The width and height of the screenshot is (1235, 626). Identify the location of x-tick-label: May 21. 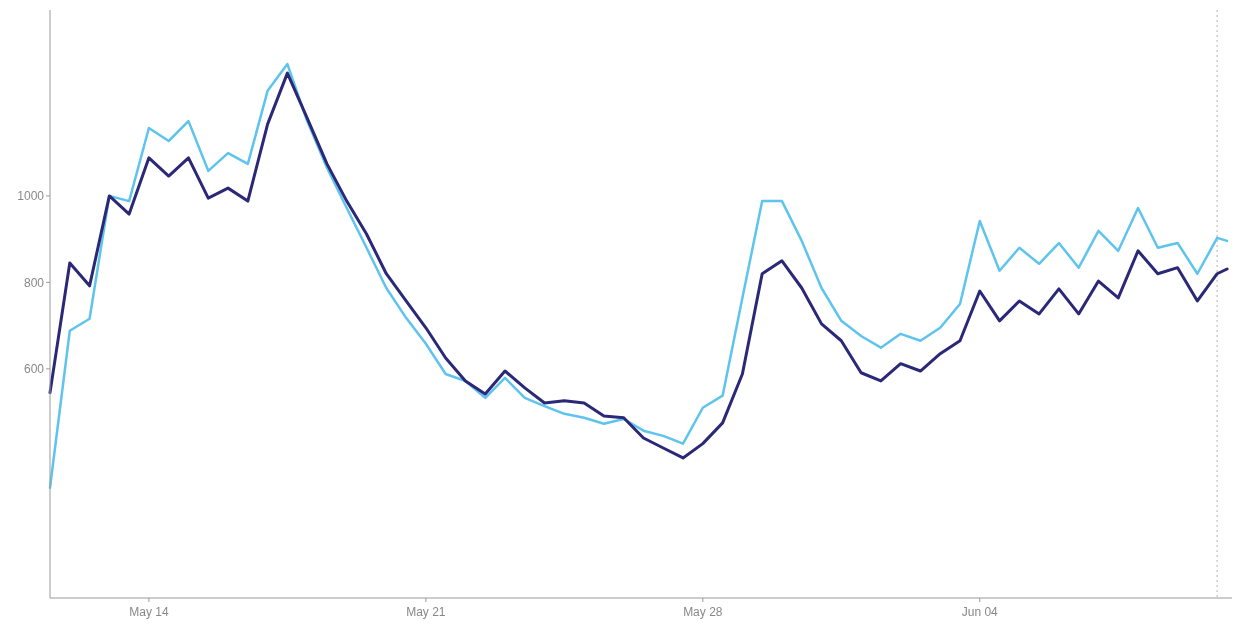
(426, 612).